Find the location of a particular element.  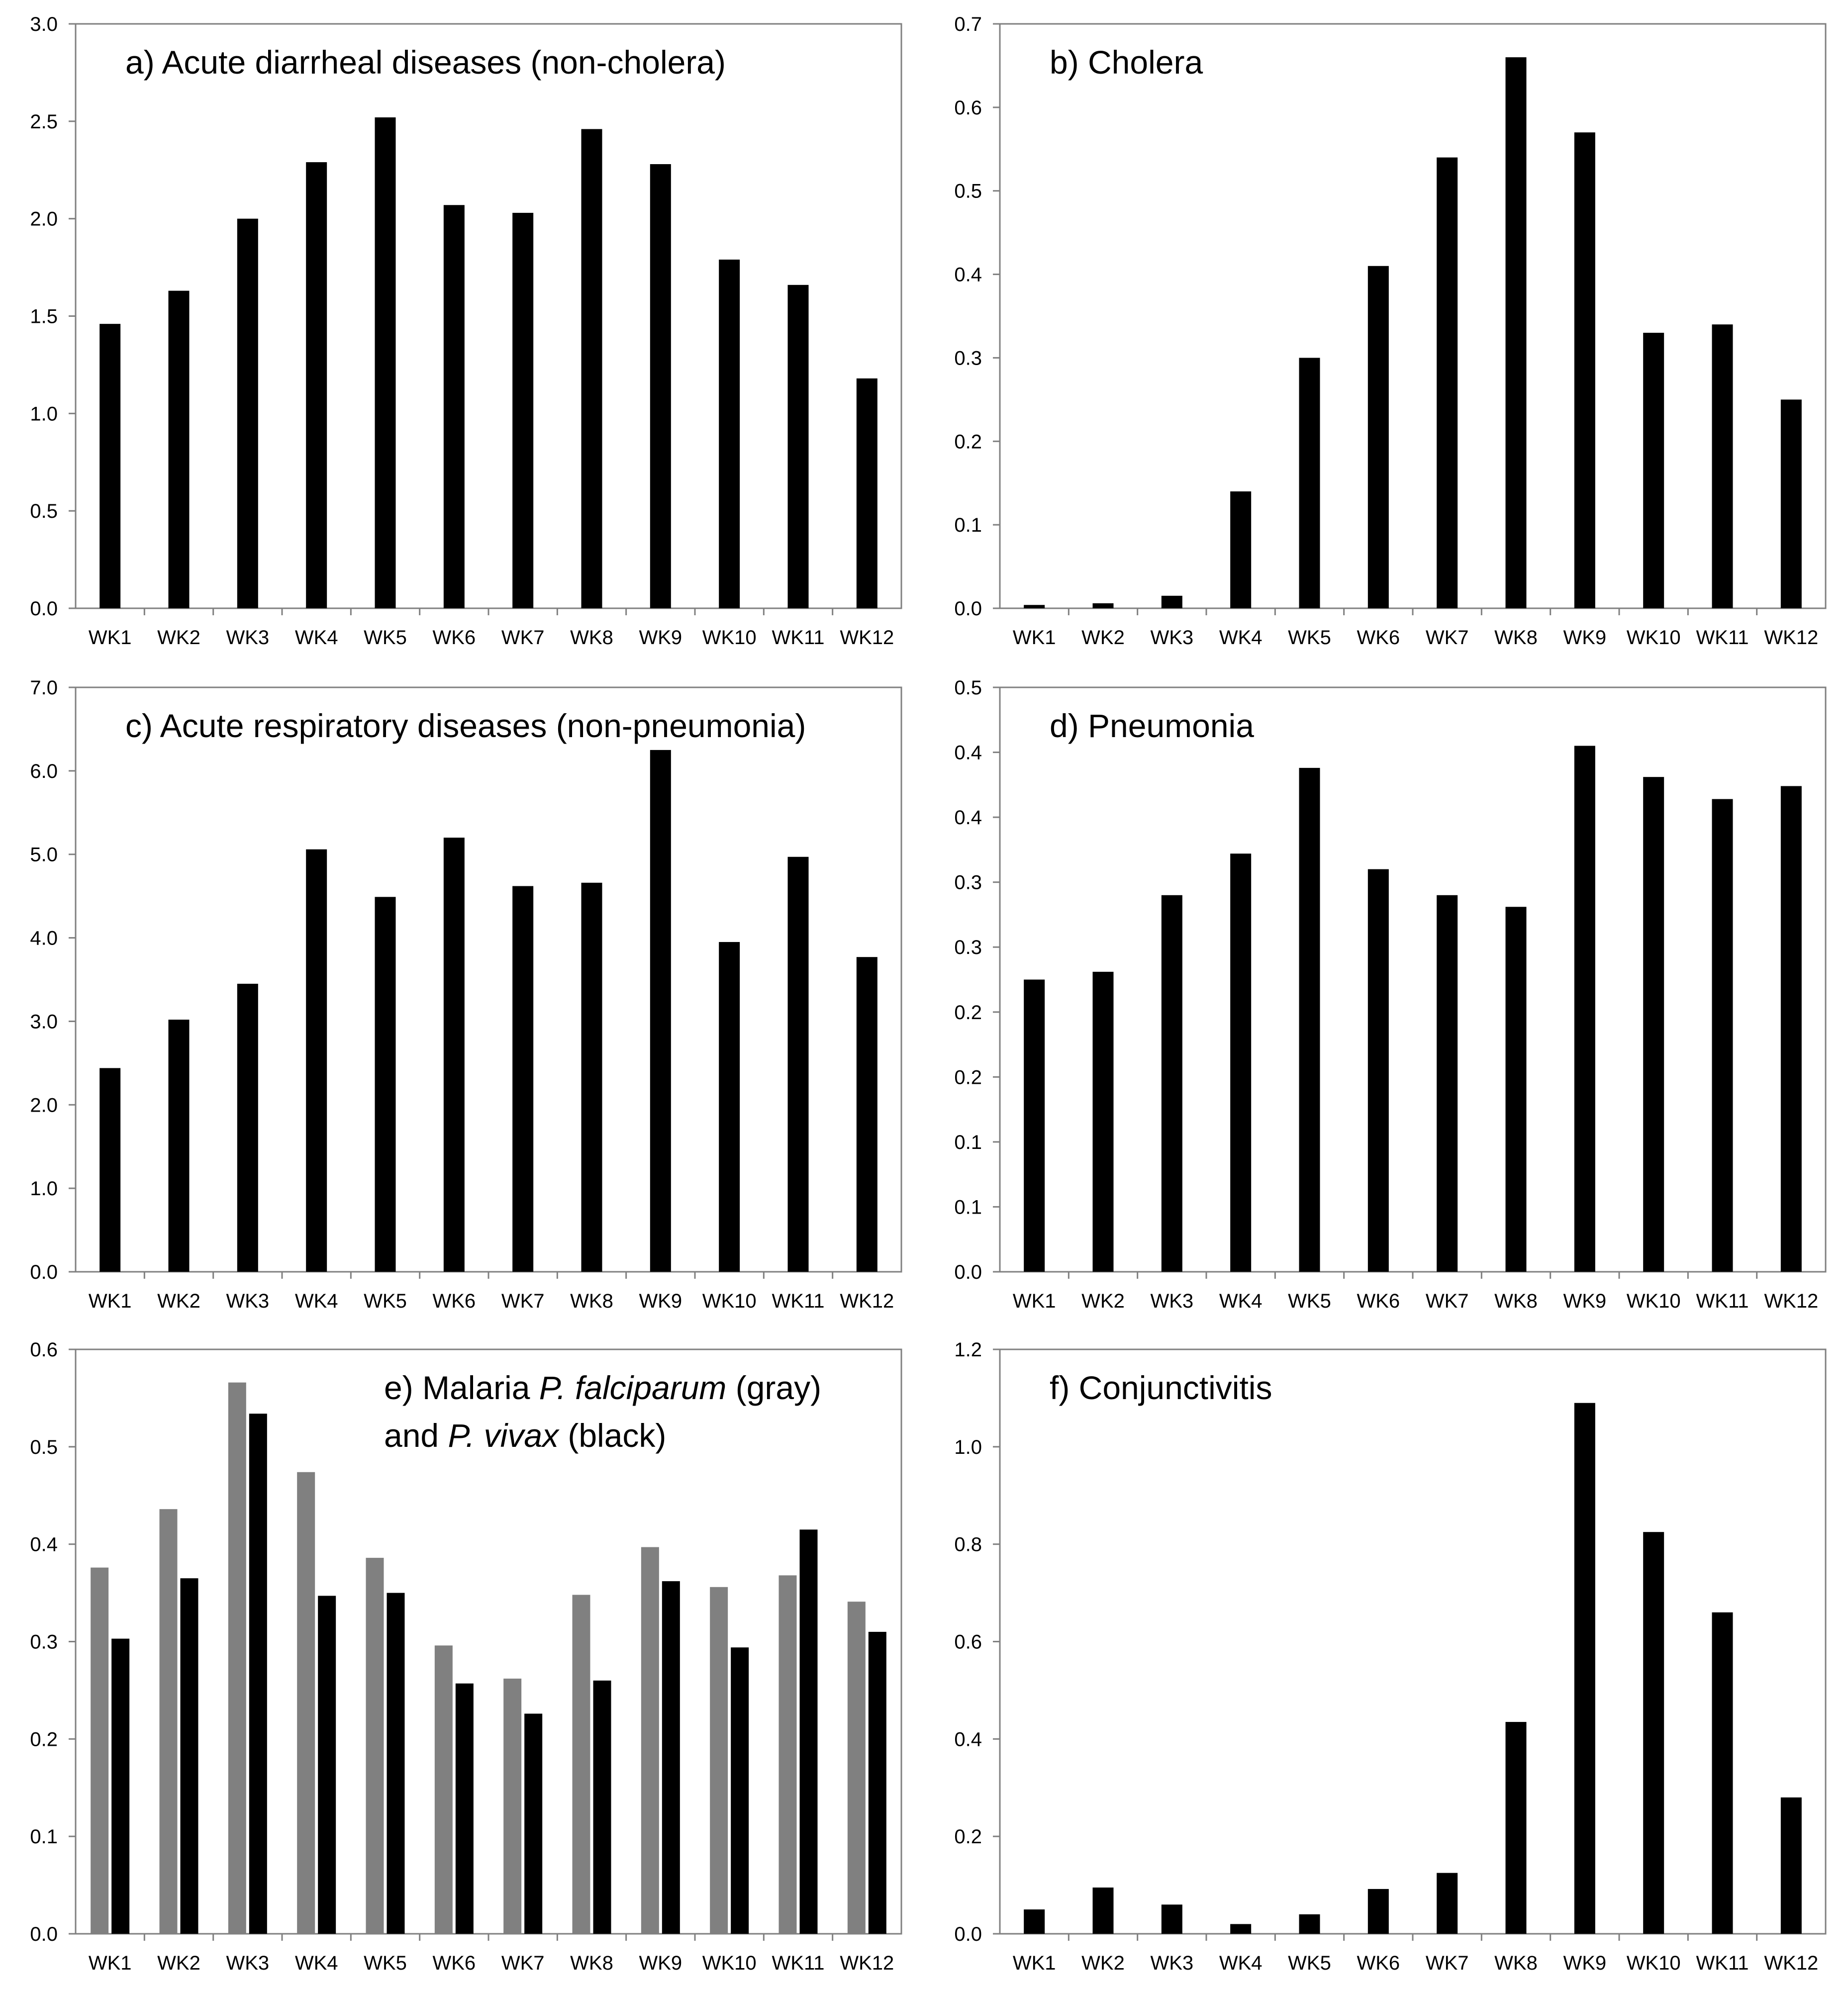

y-tick-label: 1.2 is located at coordinates (968, 1350).